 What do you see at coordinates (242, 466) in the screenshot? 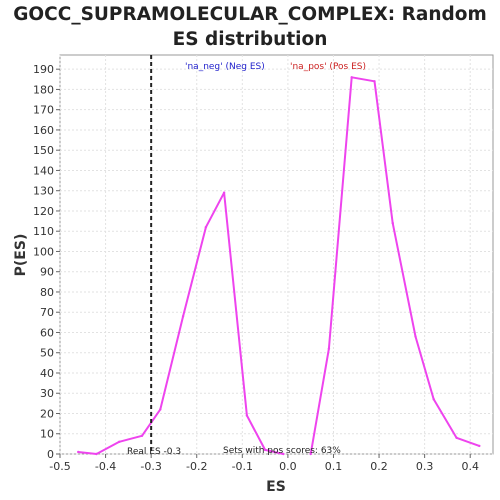
I see `x-tick-label: -0.1` at bounding box center [242, 466].